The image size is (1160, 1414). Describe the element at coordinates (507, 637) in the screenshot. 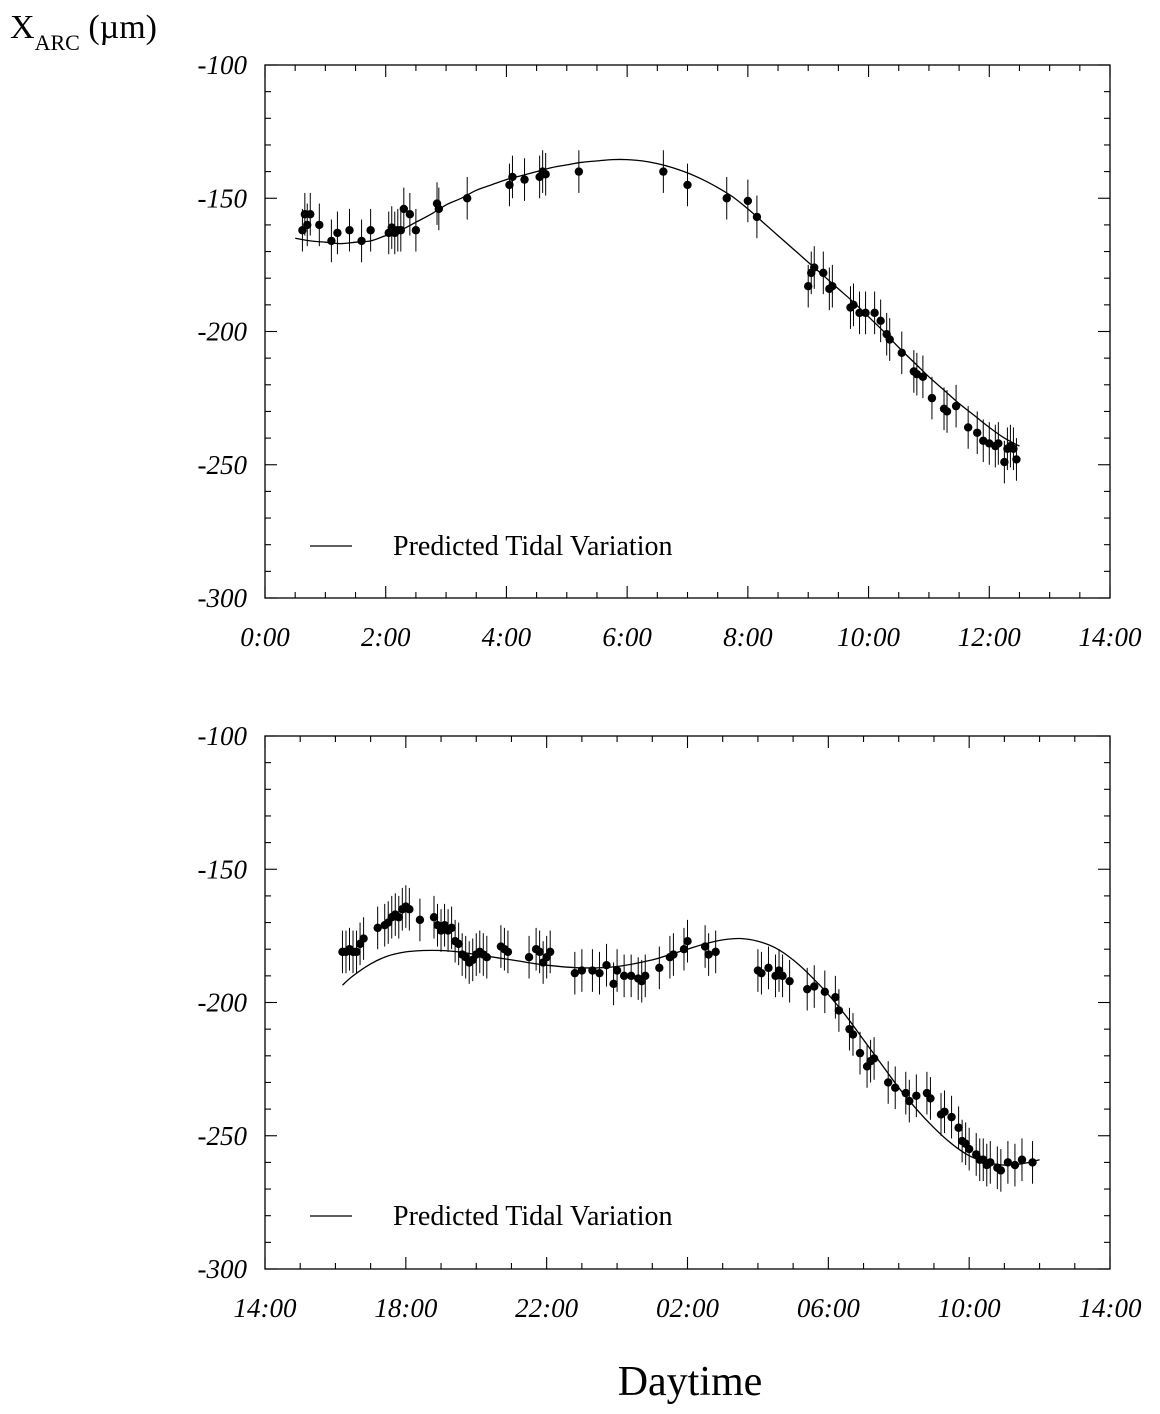

I see `x-tick-label: 4:00` at that location.